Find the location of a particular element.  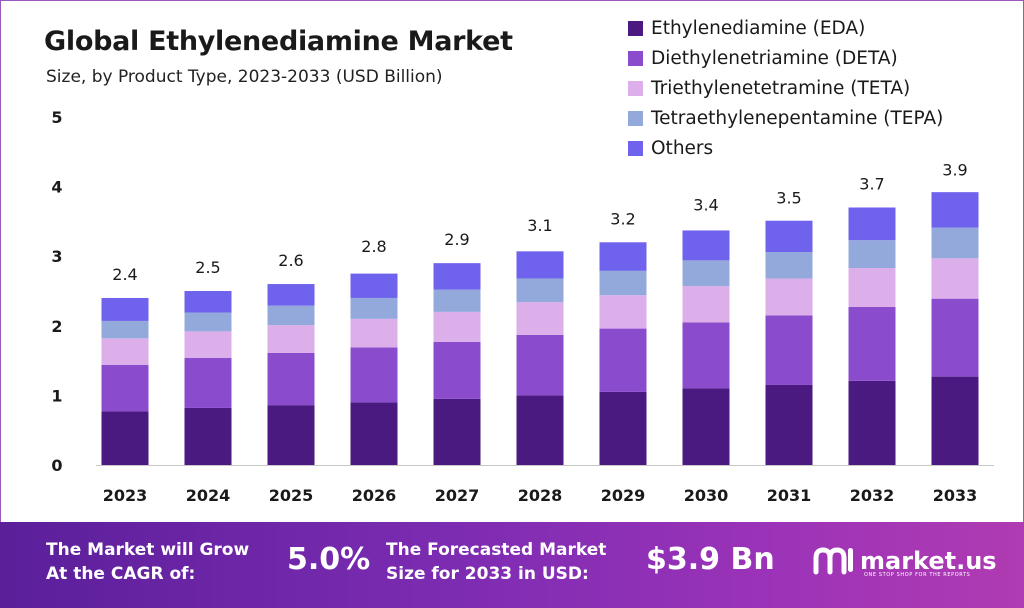

bar-segment-teta-2031 is located at coordinates (789, 297).